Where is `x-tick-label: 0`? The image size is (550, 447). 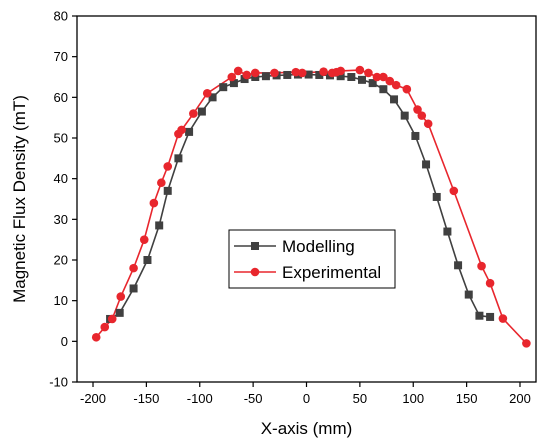 x-tick-label: 0 is located at coordinates (306, 398).